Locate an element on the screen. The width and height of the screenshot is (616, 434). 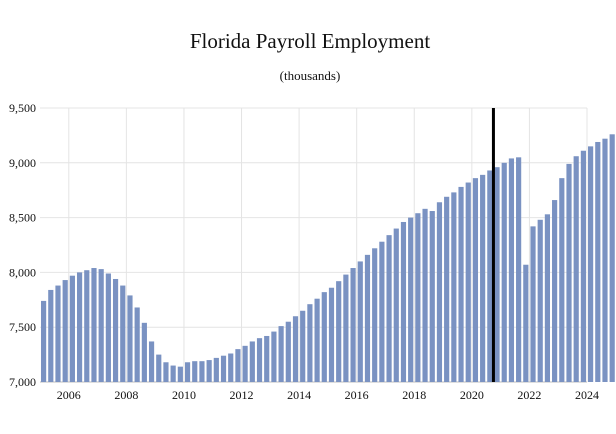
y-tick-label: 7,000 is located at coordinates (22, 382).